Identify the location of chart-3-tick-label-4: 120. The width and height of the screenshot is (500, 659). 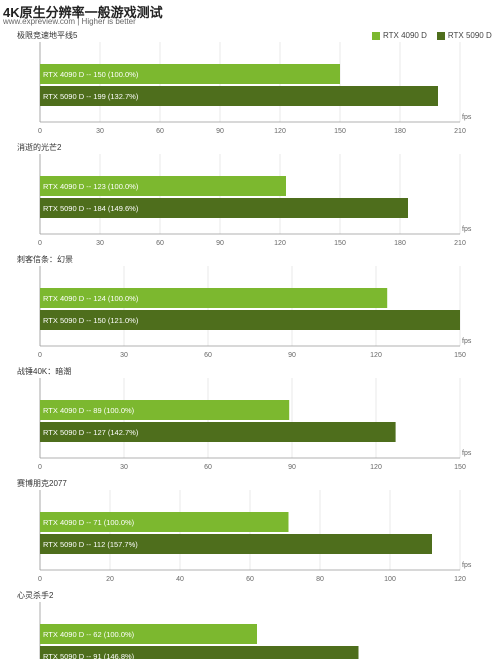
(376, 355).